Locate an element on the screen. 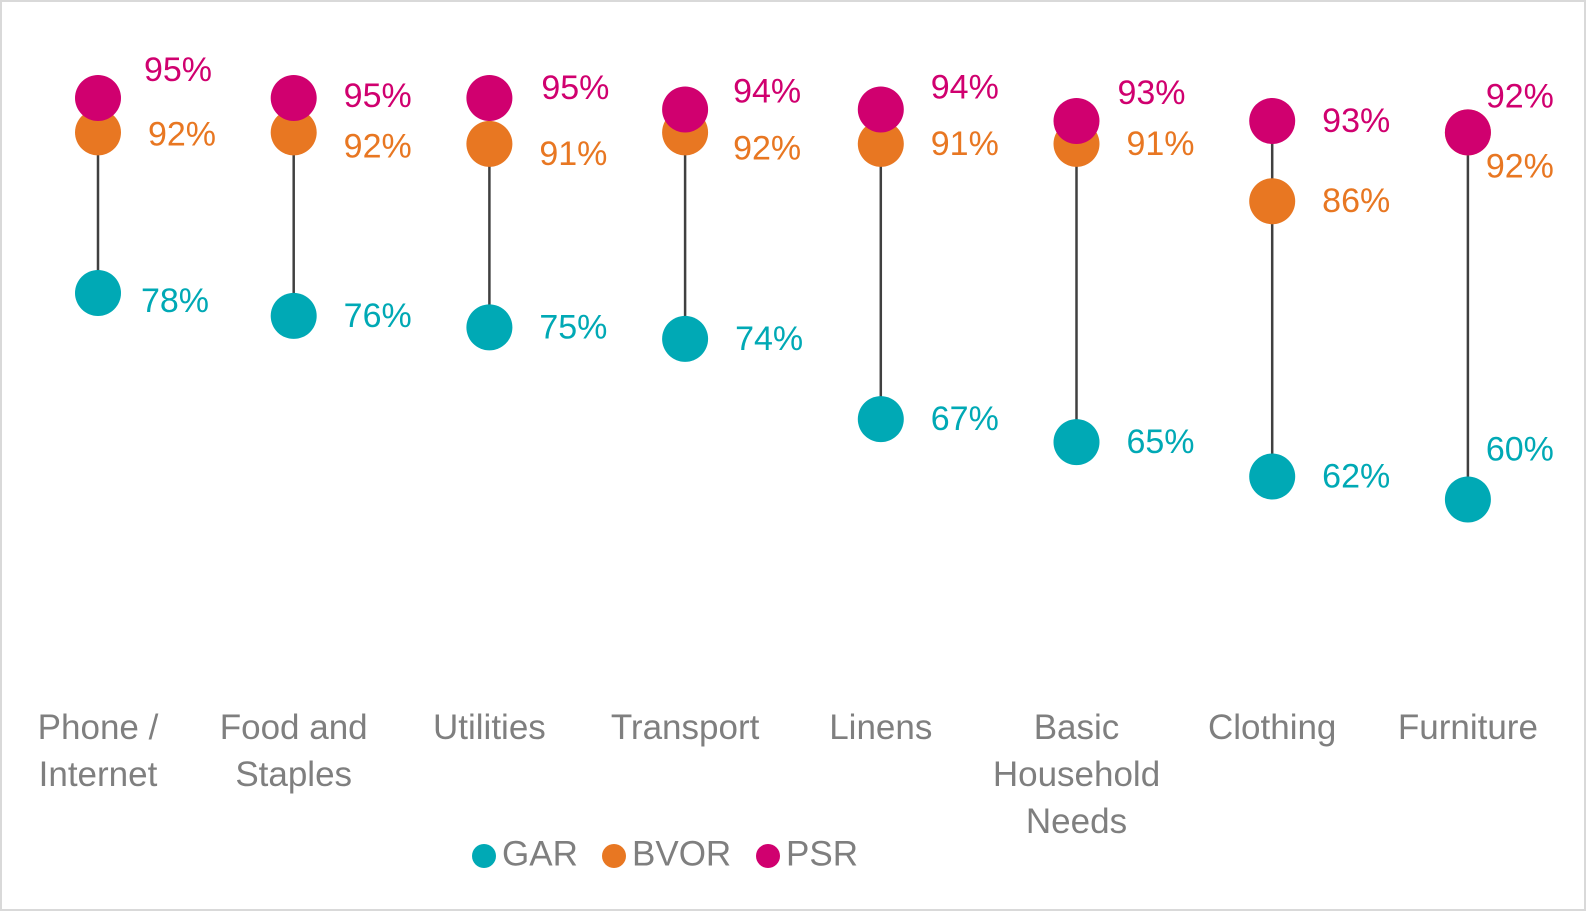 The width and height of the screenshot is (1586, 911). category-label: Food and Staples is located at coordinates (294, 751).